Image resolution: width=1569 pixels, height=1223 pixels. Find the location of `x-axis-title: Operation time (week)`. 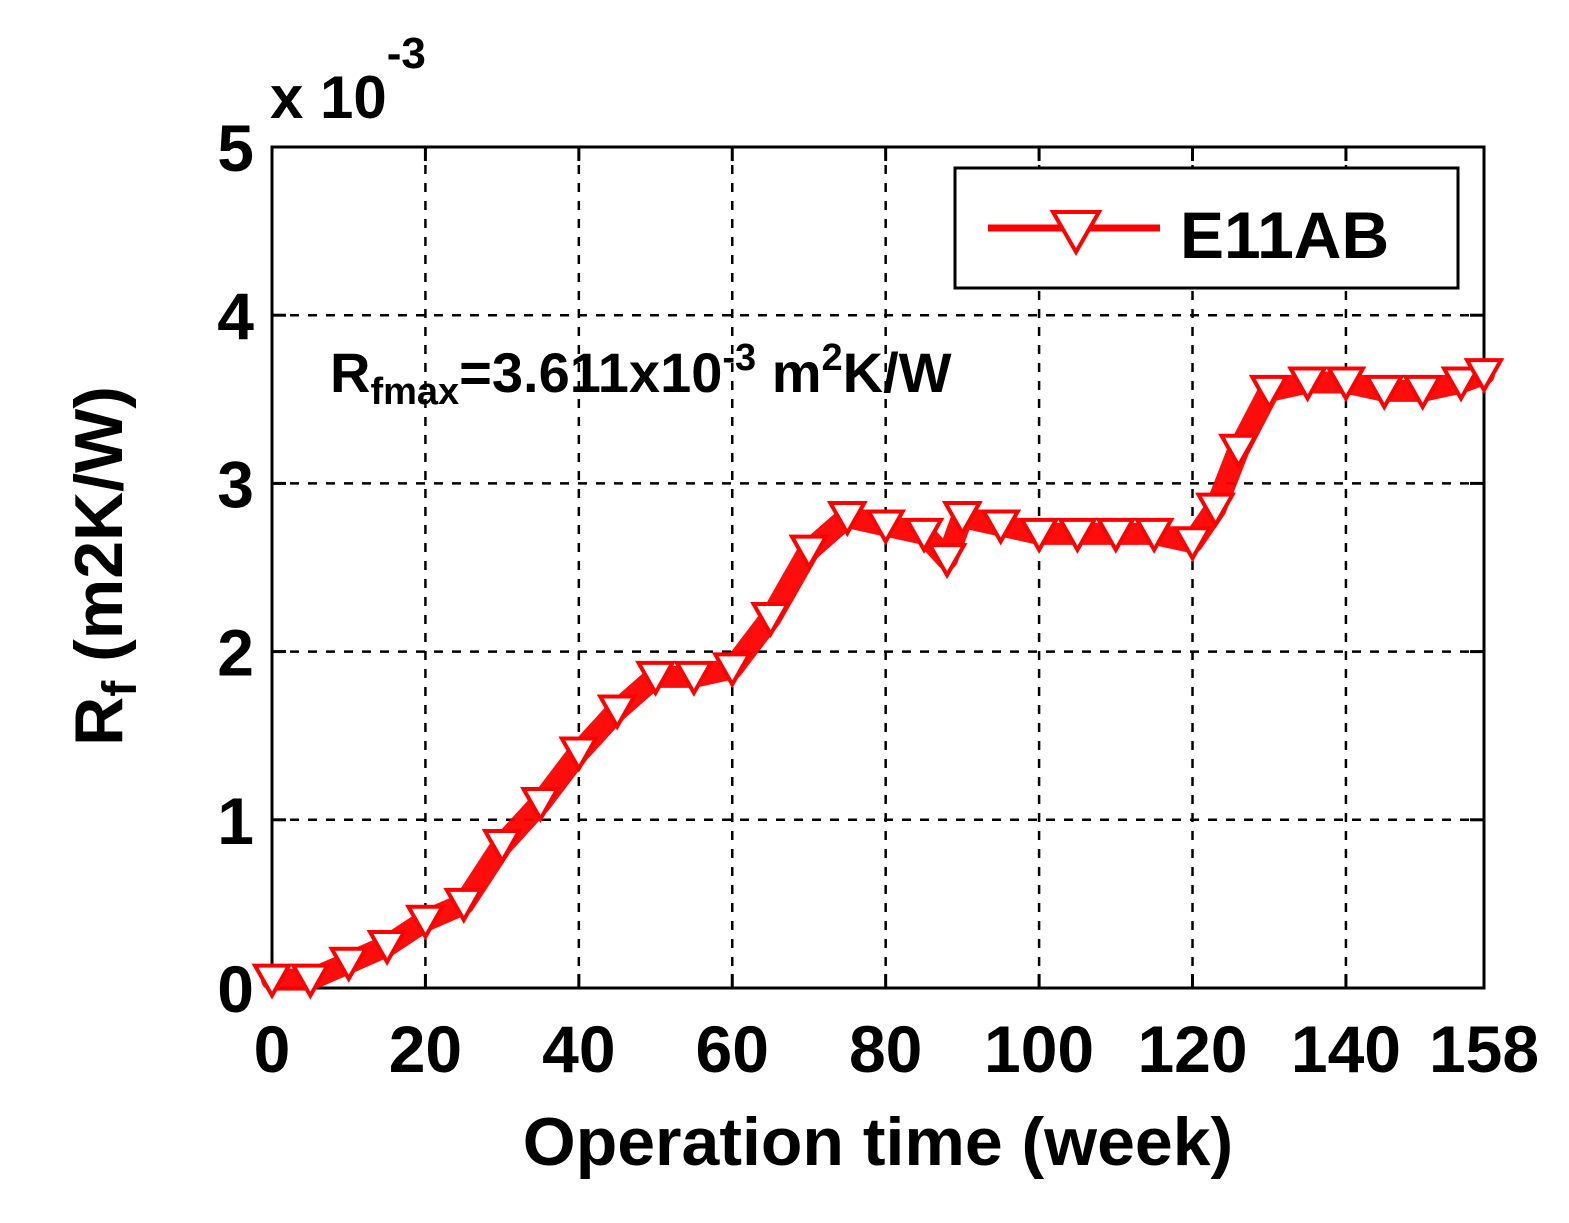

x-axis-title: Operation time (week) is located at coordinates (878, 1142).